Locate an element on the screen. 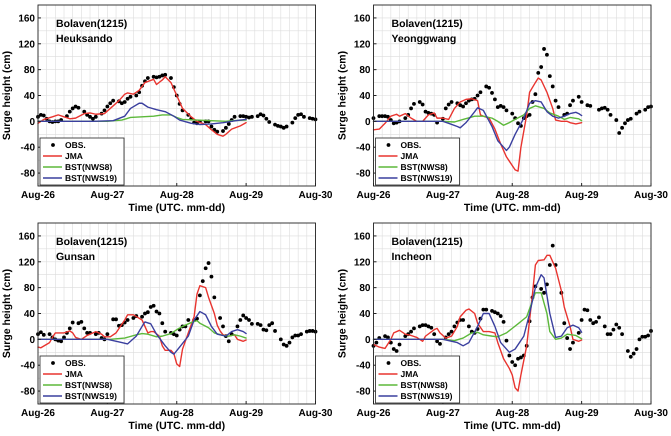  text: Gunsan is located at coordinates (76, 257).